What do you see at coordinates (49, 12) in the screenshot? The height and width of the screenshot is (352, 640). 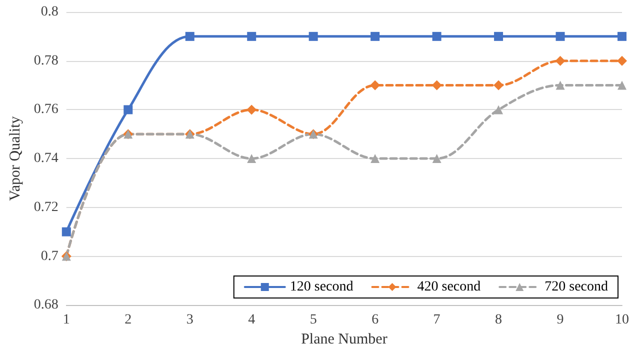 I see `y-tick-label: 0.8` at bounding box center [49, 12].